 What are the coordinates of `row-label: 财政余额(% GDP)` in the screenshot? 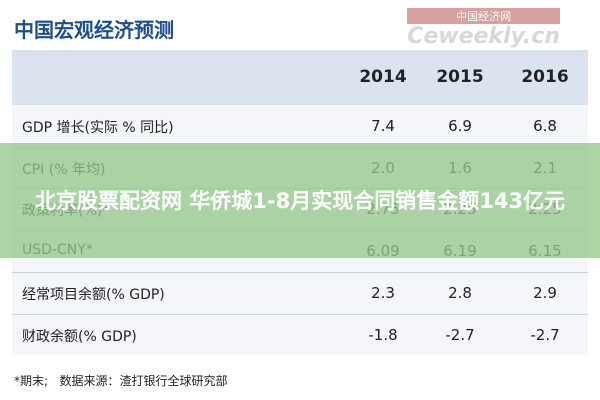 It's located at (79, 336).